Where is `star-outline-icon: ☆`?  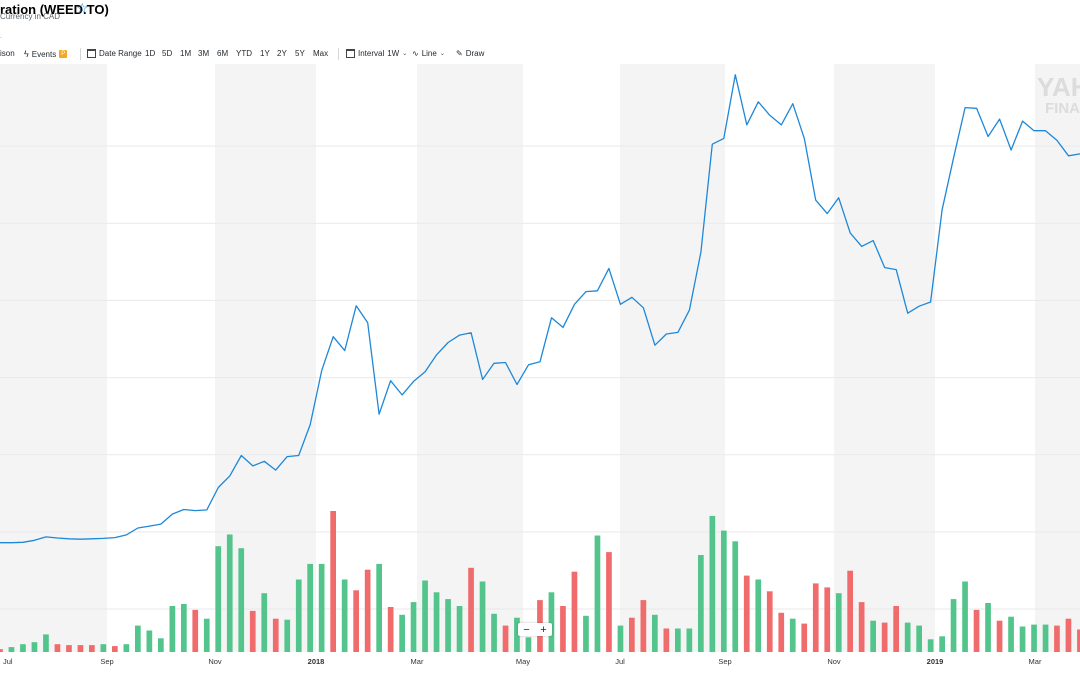
star-outline-icon: ☆ is located at coordinates (82, 8).